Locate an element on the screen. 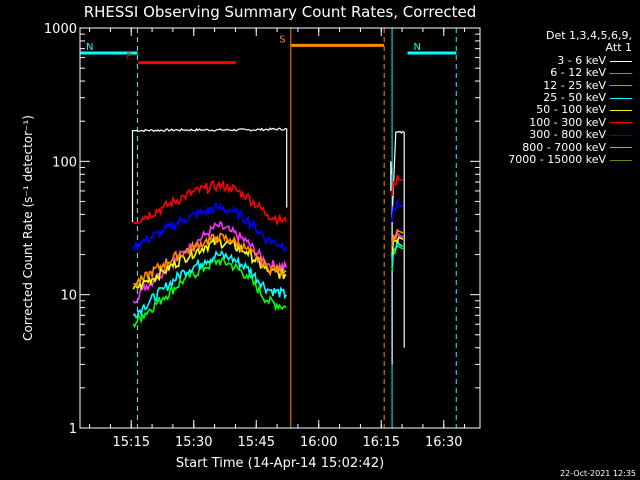  x-tick-label-5: 16:30 is located at coordinates (443, 442).